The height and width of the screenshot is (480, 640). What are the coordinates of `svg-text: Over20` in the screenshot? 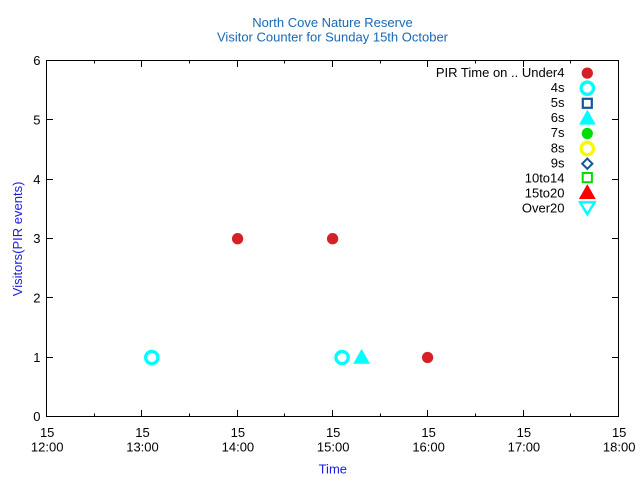 It's located at (543, 208).